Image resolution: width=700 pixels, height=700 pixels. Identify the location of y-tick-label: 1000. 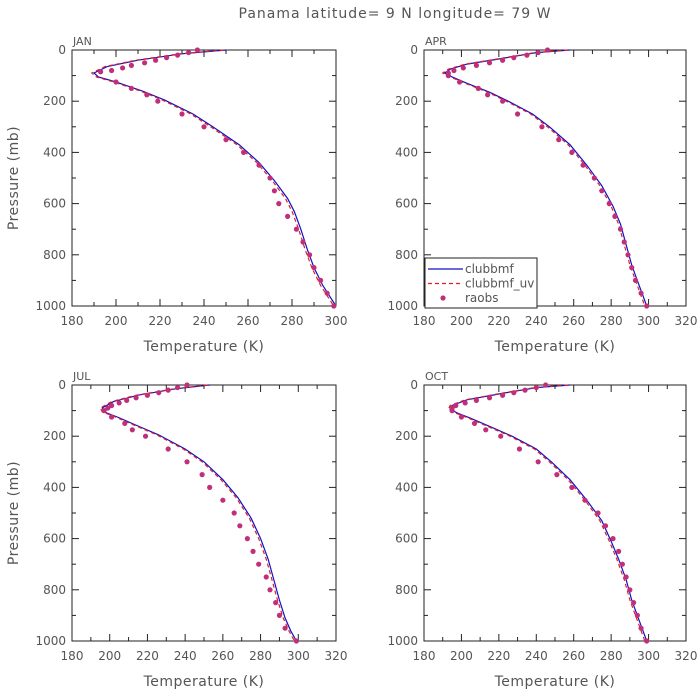
(50, 306).